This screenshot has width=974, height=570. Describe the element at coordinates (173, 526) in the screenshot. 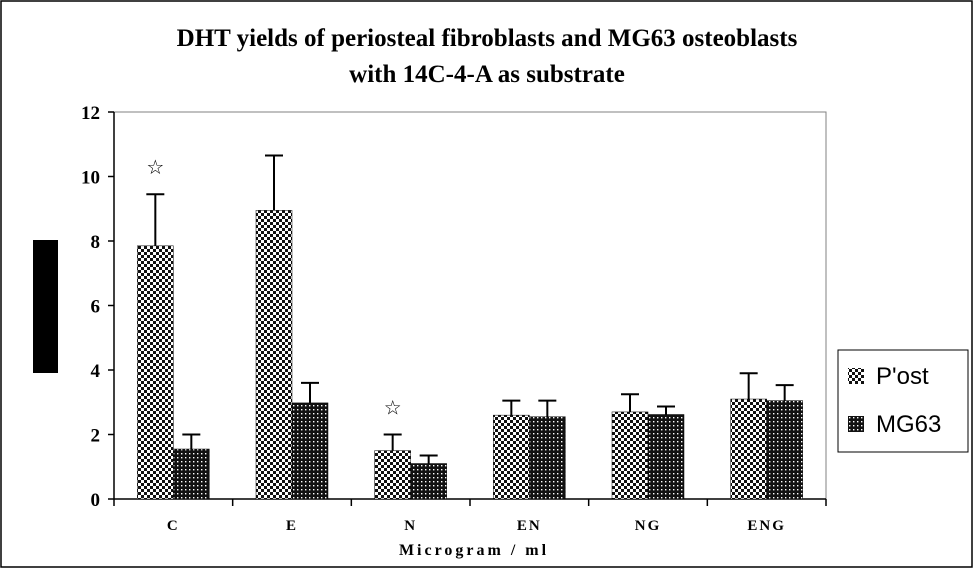

I see `x-tick-label: C` at that location.